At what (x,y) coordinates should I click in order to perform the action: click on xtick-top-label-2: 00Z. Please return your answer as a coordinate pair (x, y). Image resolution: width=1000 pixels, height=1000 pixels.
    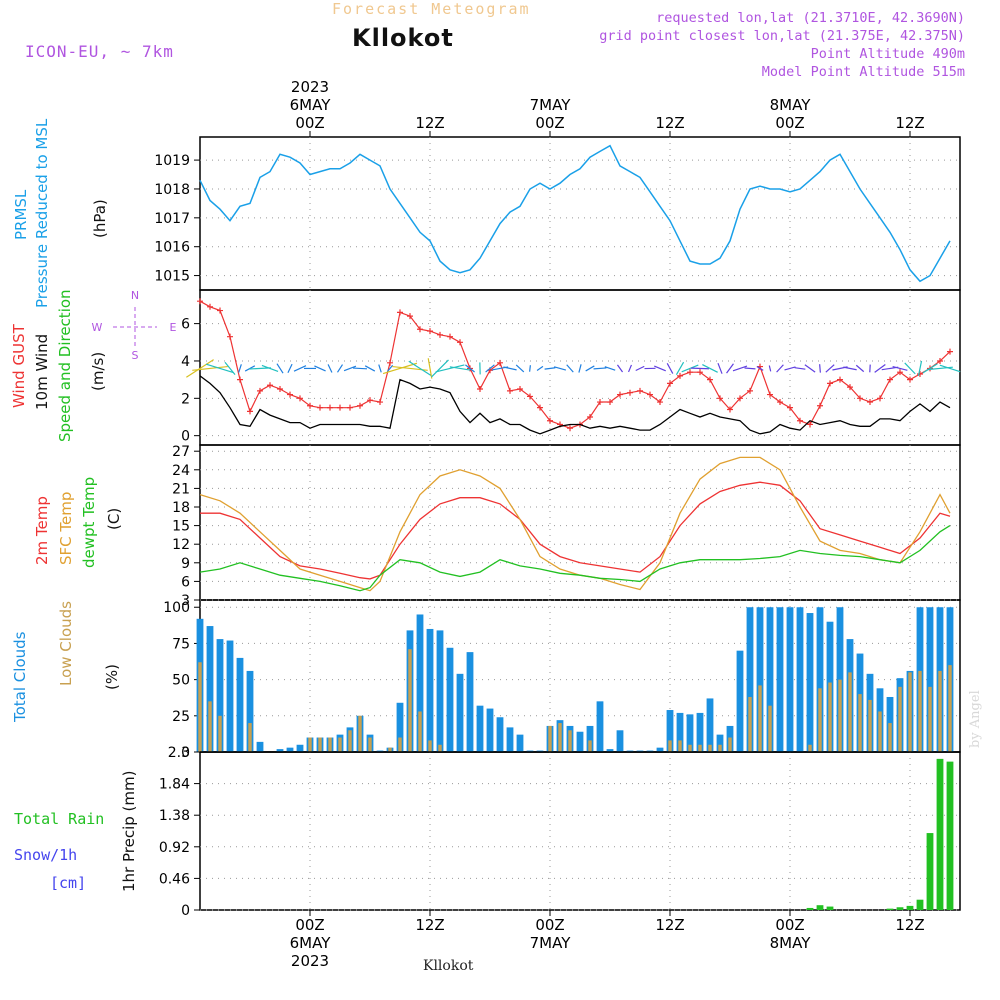
    Looking at the image, I should click on (549, 123).